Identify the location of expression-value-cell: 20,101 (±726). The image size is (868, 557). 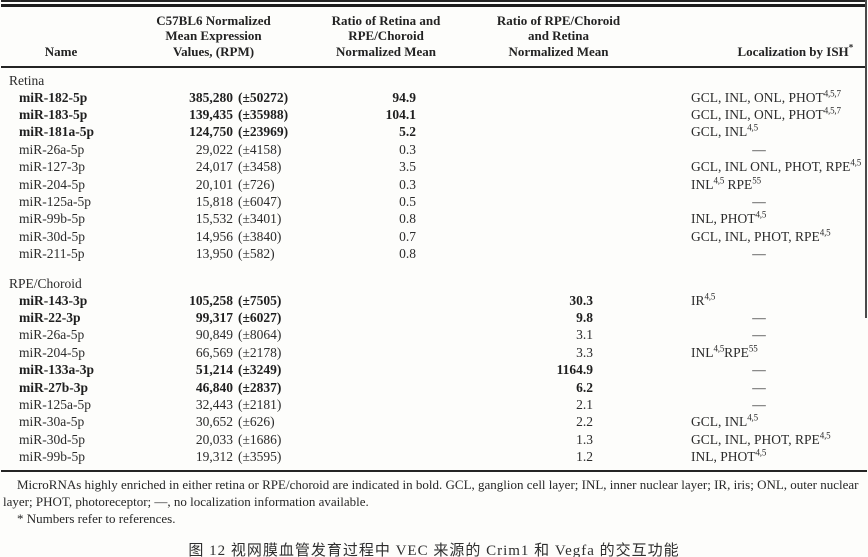
(213, 185).